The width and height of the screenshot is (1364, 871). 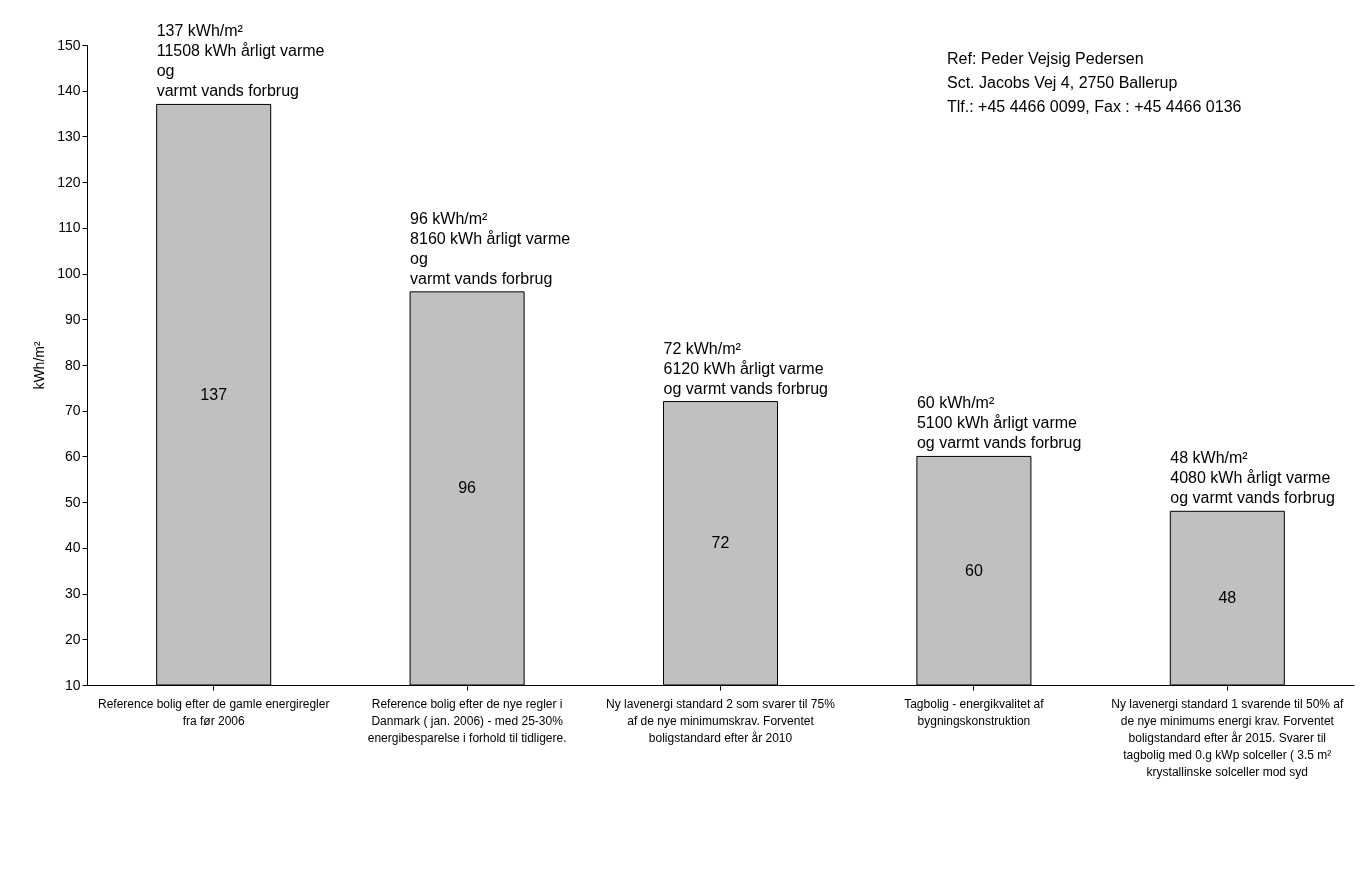 I want to click on data-label: 72, so click(x=720, y=543).